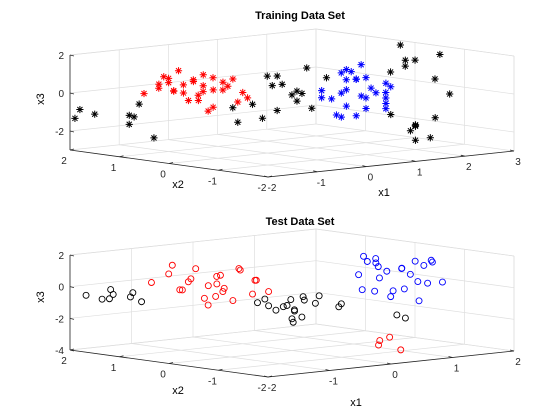 This screenshot has width=560, height=420. What do you see at coordinates (262, 388) in the screenshot?
I see `y-tick-label: -2` at bounding box center [262, 388].